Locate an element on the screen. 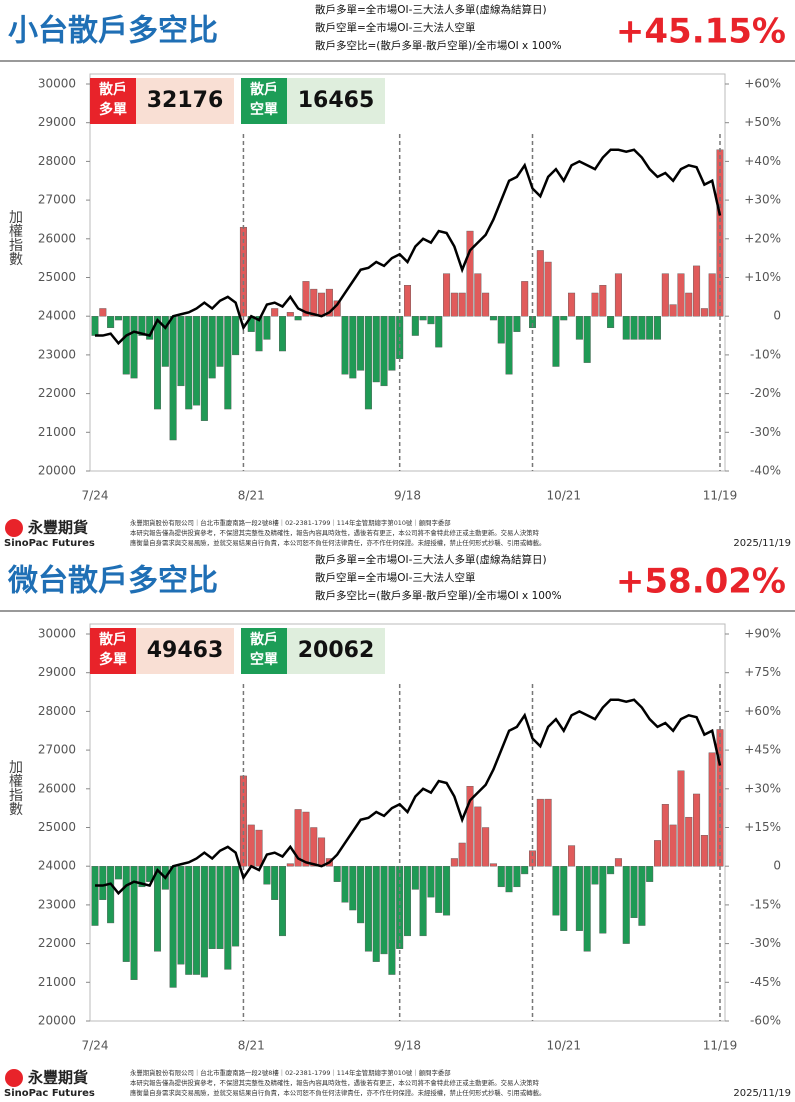 This screenshot has height=1102, width=795. x-tick-label: 8/21 is located at coordinates (251, 1046).